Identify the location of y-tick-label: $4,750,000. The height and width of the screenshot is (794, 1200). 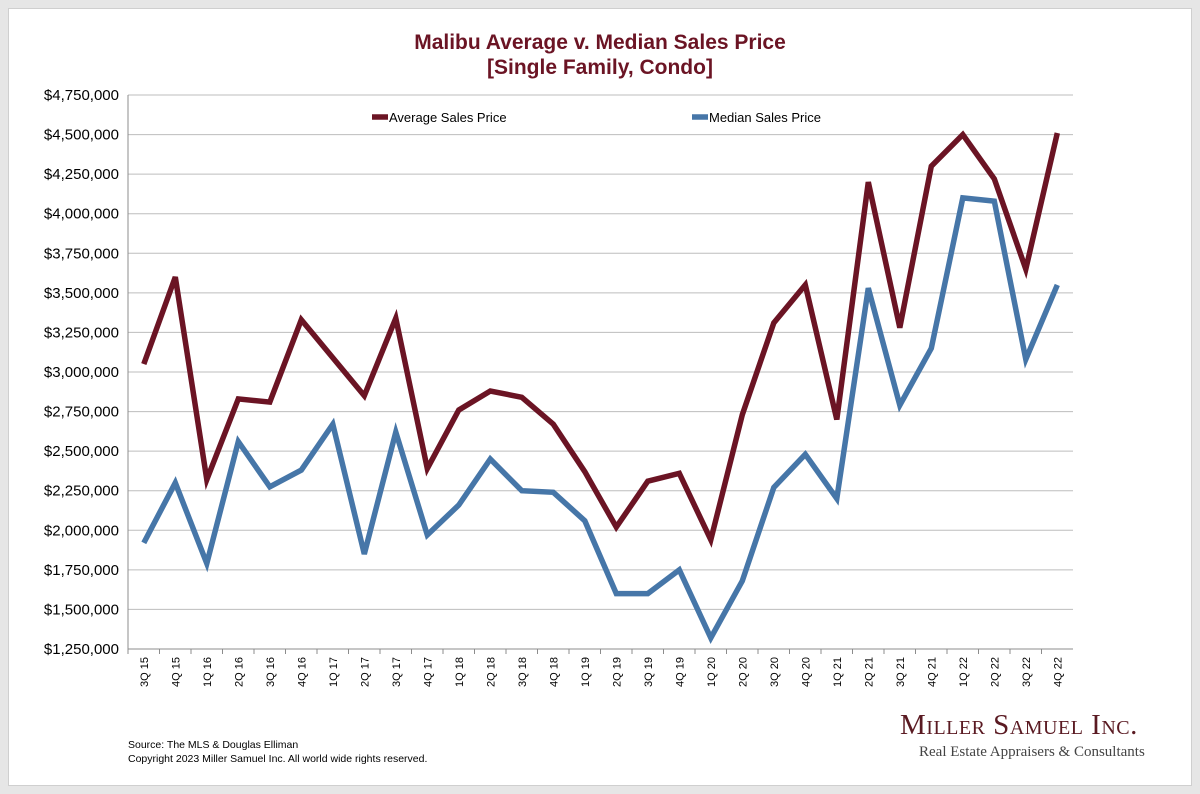
(81, 95).